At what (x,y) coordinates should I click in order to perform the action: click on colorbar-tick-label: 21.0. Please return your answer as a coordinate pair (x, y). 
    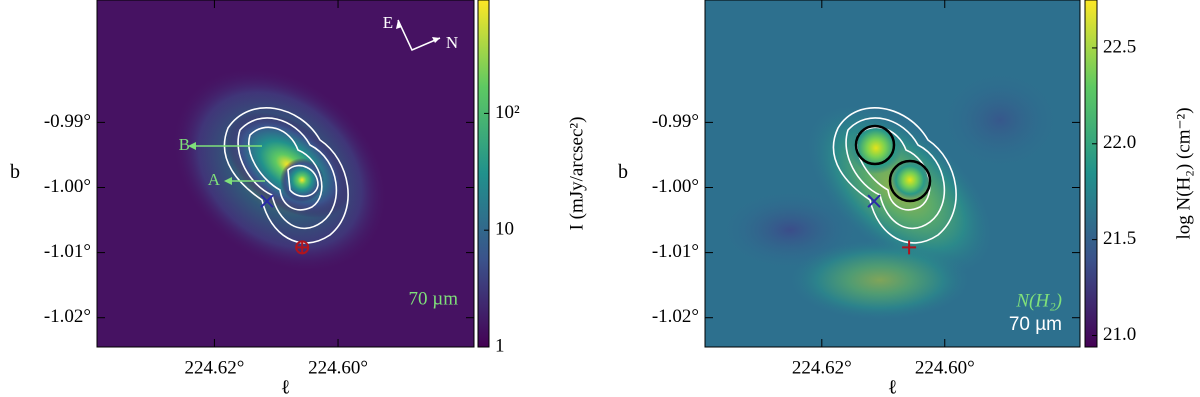
    Looking at the image, I should click on (1119, 334).